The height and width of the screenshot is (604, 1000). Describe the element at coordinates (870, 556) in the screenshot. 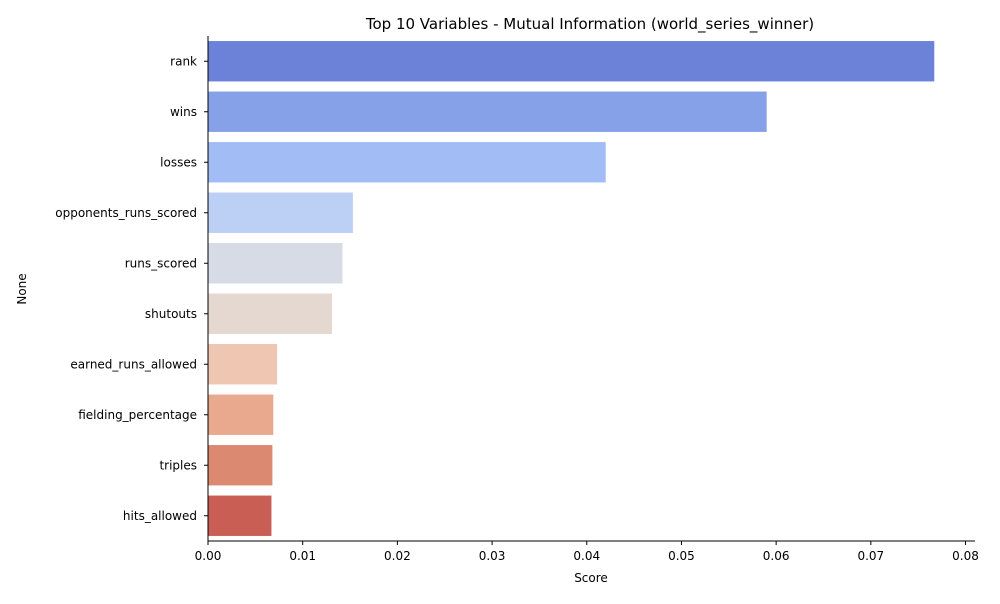

I see `x-tick-label: 0.07` at that location.